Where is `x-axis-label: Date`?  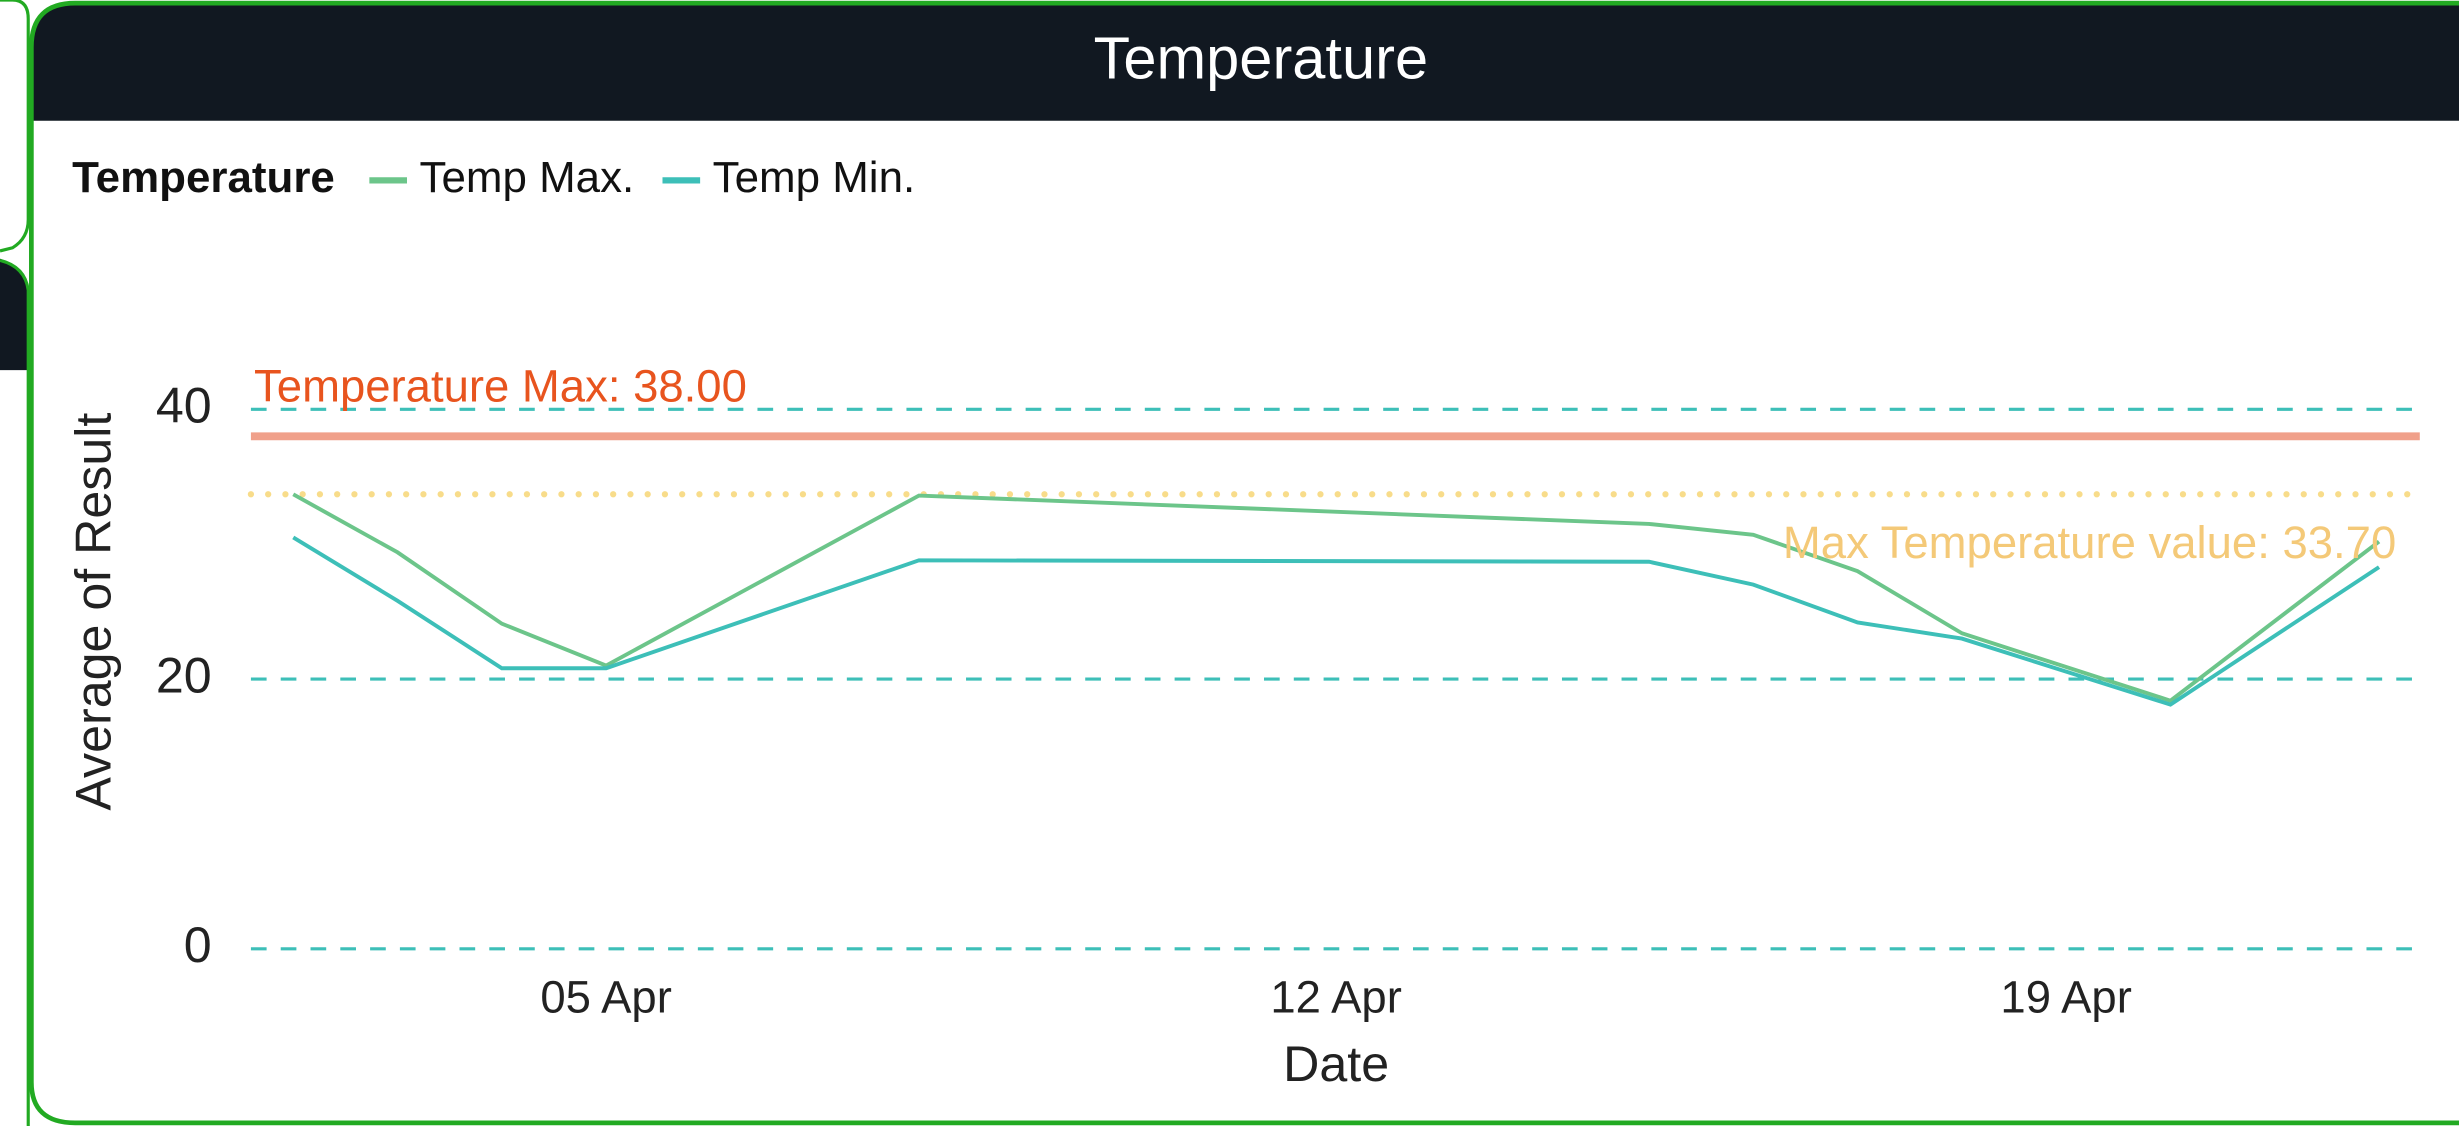
x-axis-label: Date is located at coordinates (1336, 1064).